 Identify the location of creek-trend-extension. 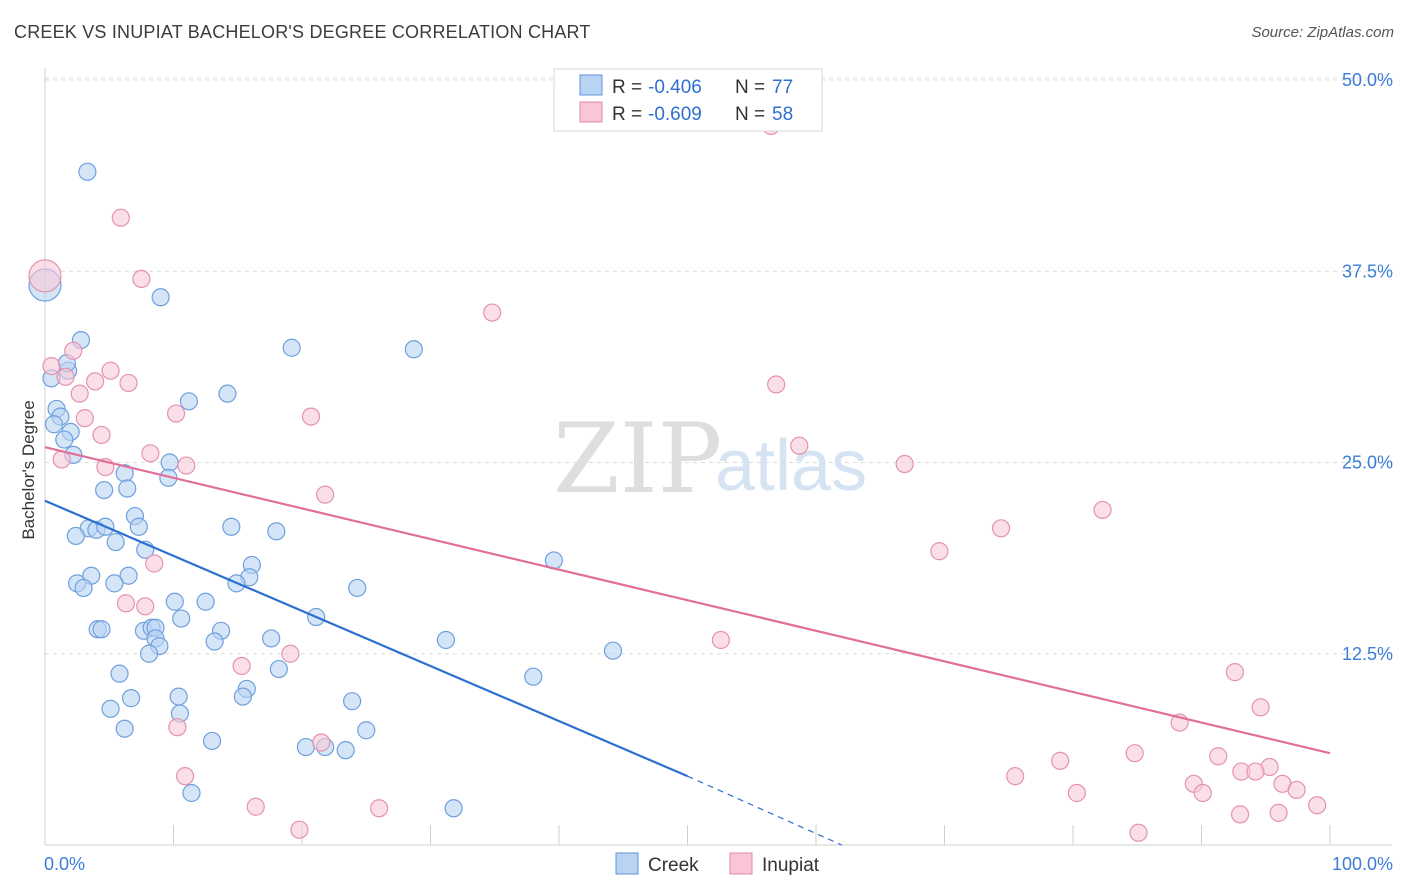
(764, 810).